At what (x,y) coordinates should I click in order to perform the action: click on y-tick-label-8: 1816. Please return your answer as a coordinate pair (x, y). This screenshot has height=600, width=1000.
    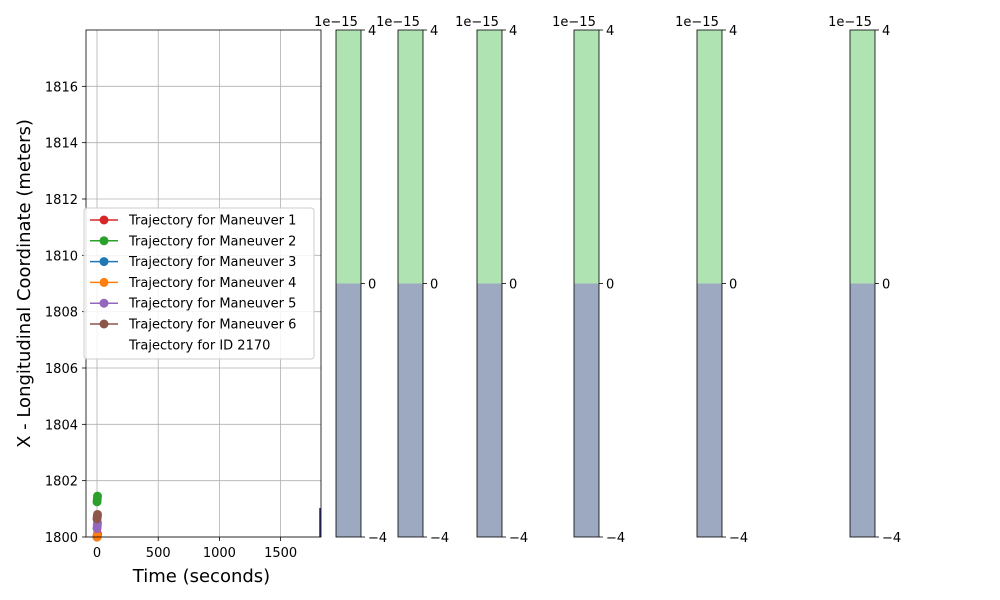
    Looking at the image, I should click on (61, 87).